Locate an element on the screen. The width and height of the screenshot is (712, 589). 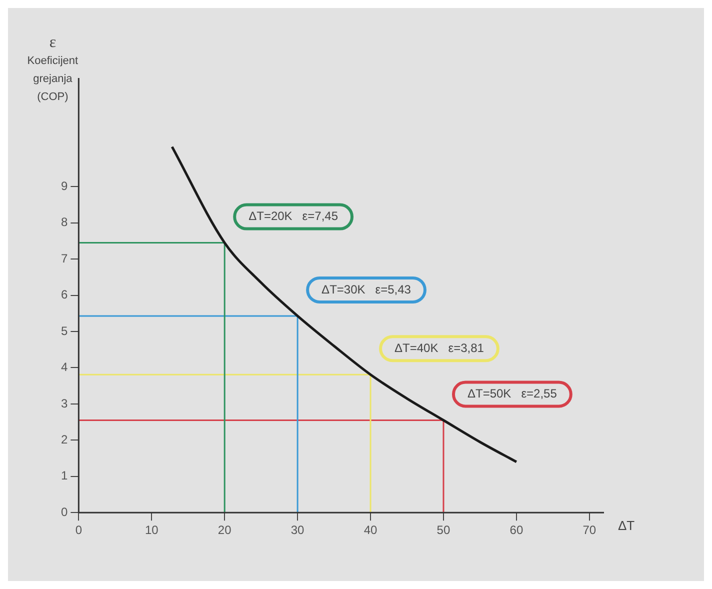
y-tick-label: 6 is located at coordinates (64, 295).